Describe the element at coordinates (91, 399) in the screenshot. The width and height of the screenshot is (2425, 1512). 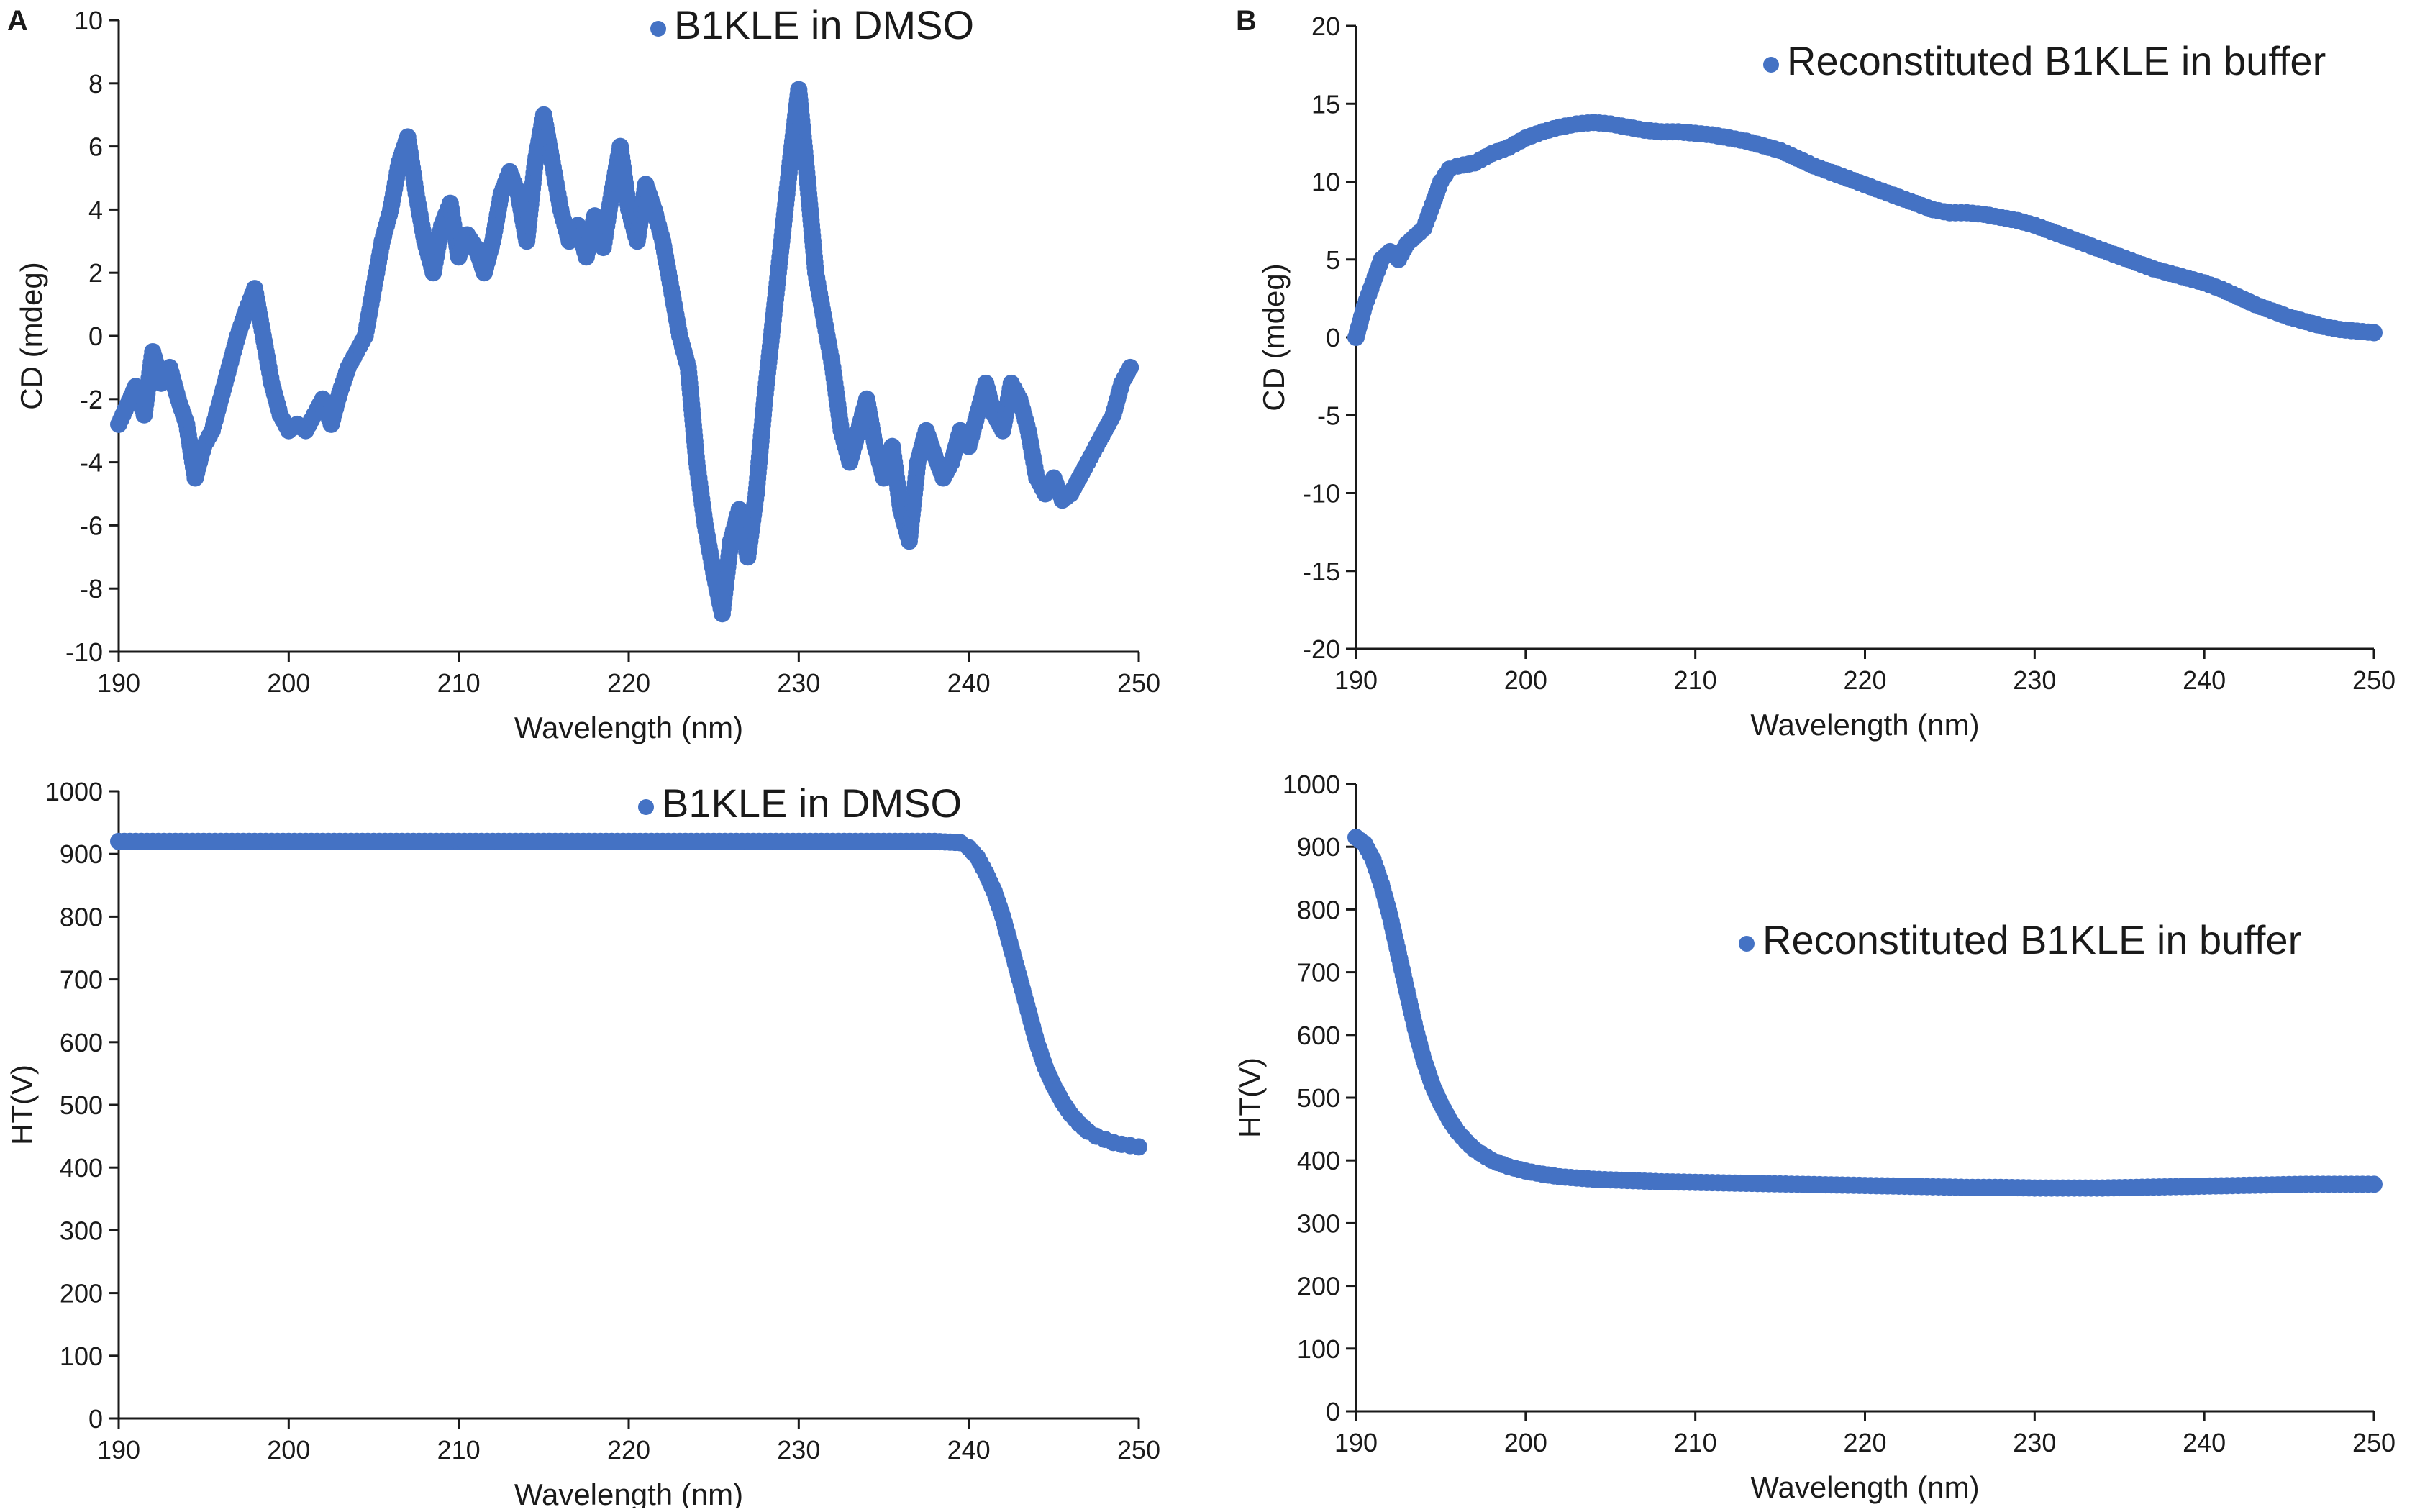
I see `y-tick-label: -2` at that location.